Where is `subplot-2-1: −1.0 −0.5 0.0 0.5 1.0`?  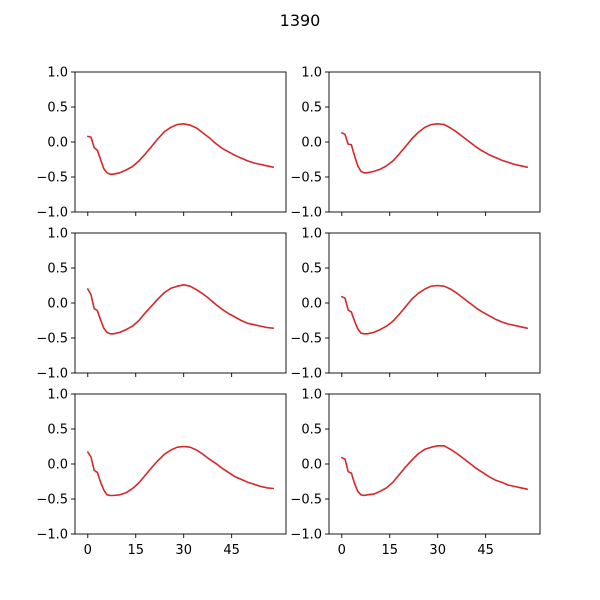
subplot-2-1: −1.0 −0.5 0.0 0.5 1.0 is located at coordinates (161, 304).